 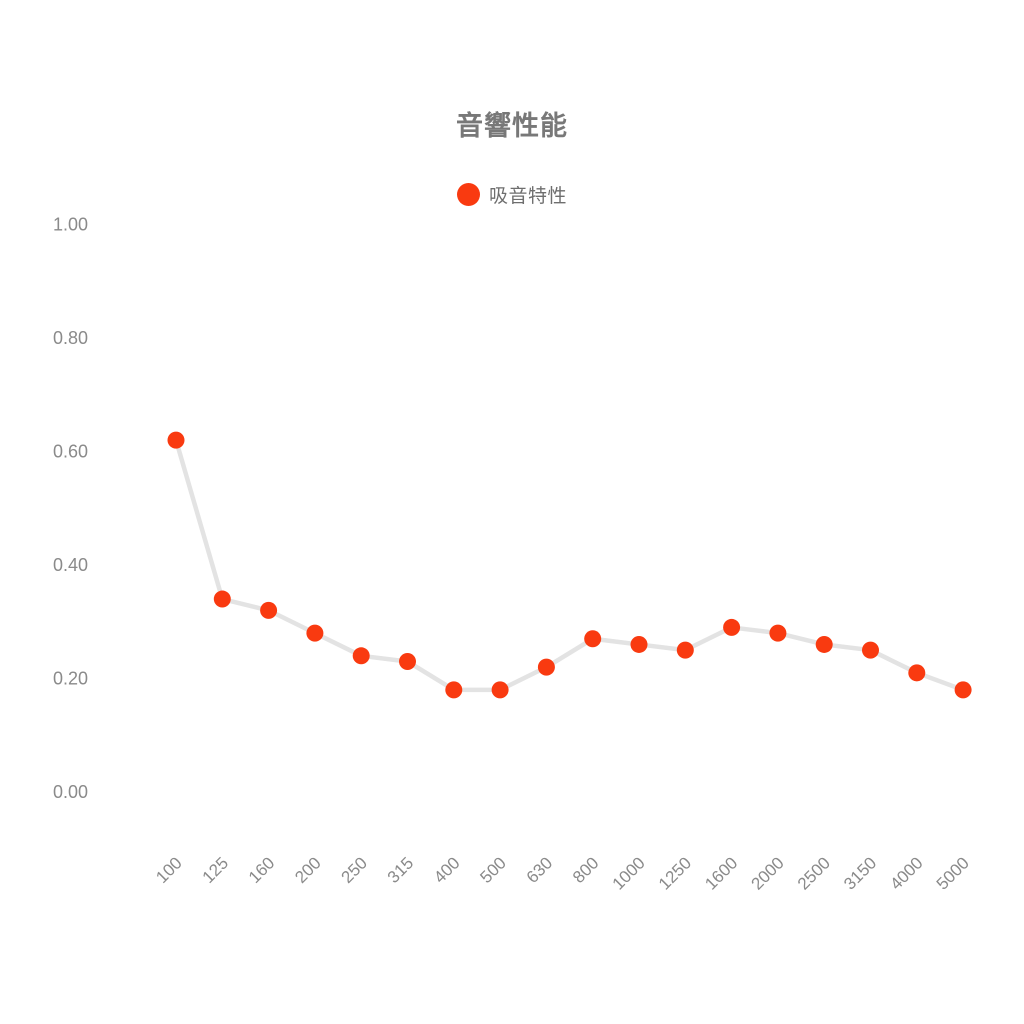 What do you see at coordinates (629, 873) in the screenshot?
I see `x-axis-tick-label: 1000` at bounding box center [629, 873].